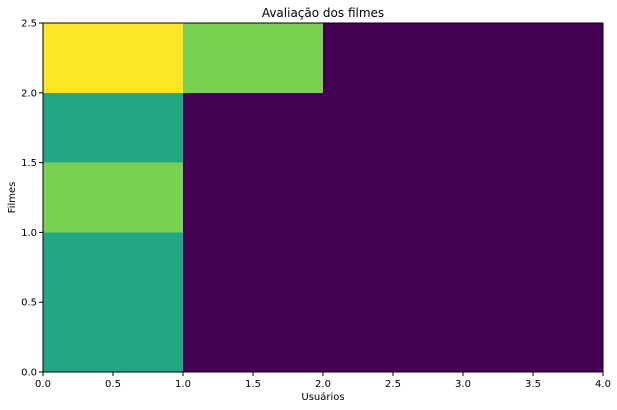  I want to click on y-axis-label: Filmes, so click(12, 198).